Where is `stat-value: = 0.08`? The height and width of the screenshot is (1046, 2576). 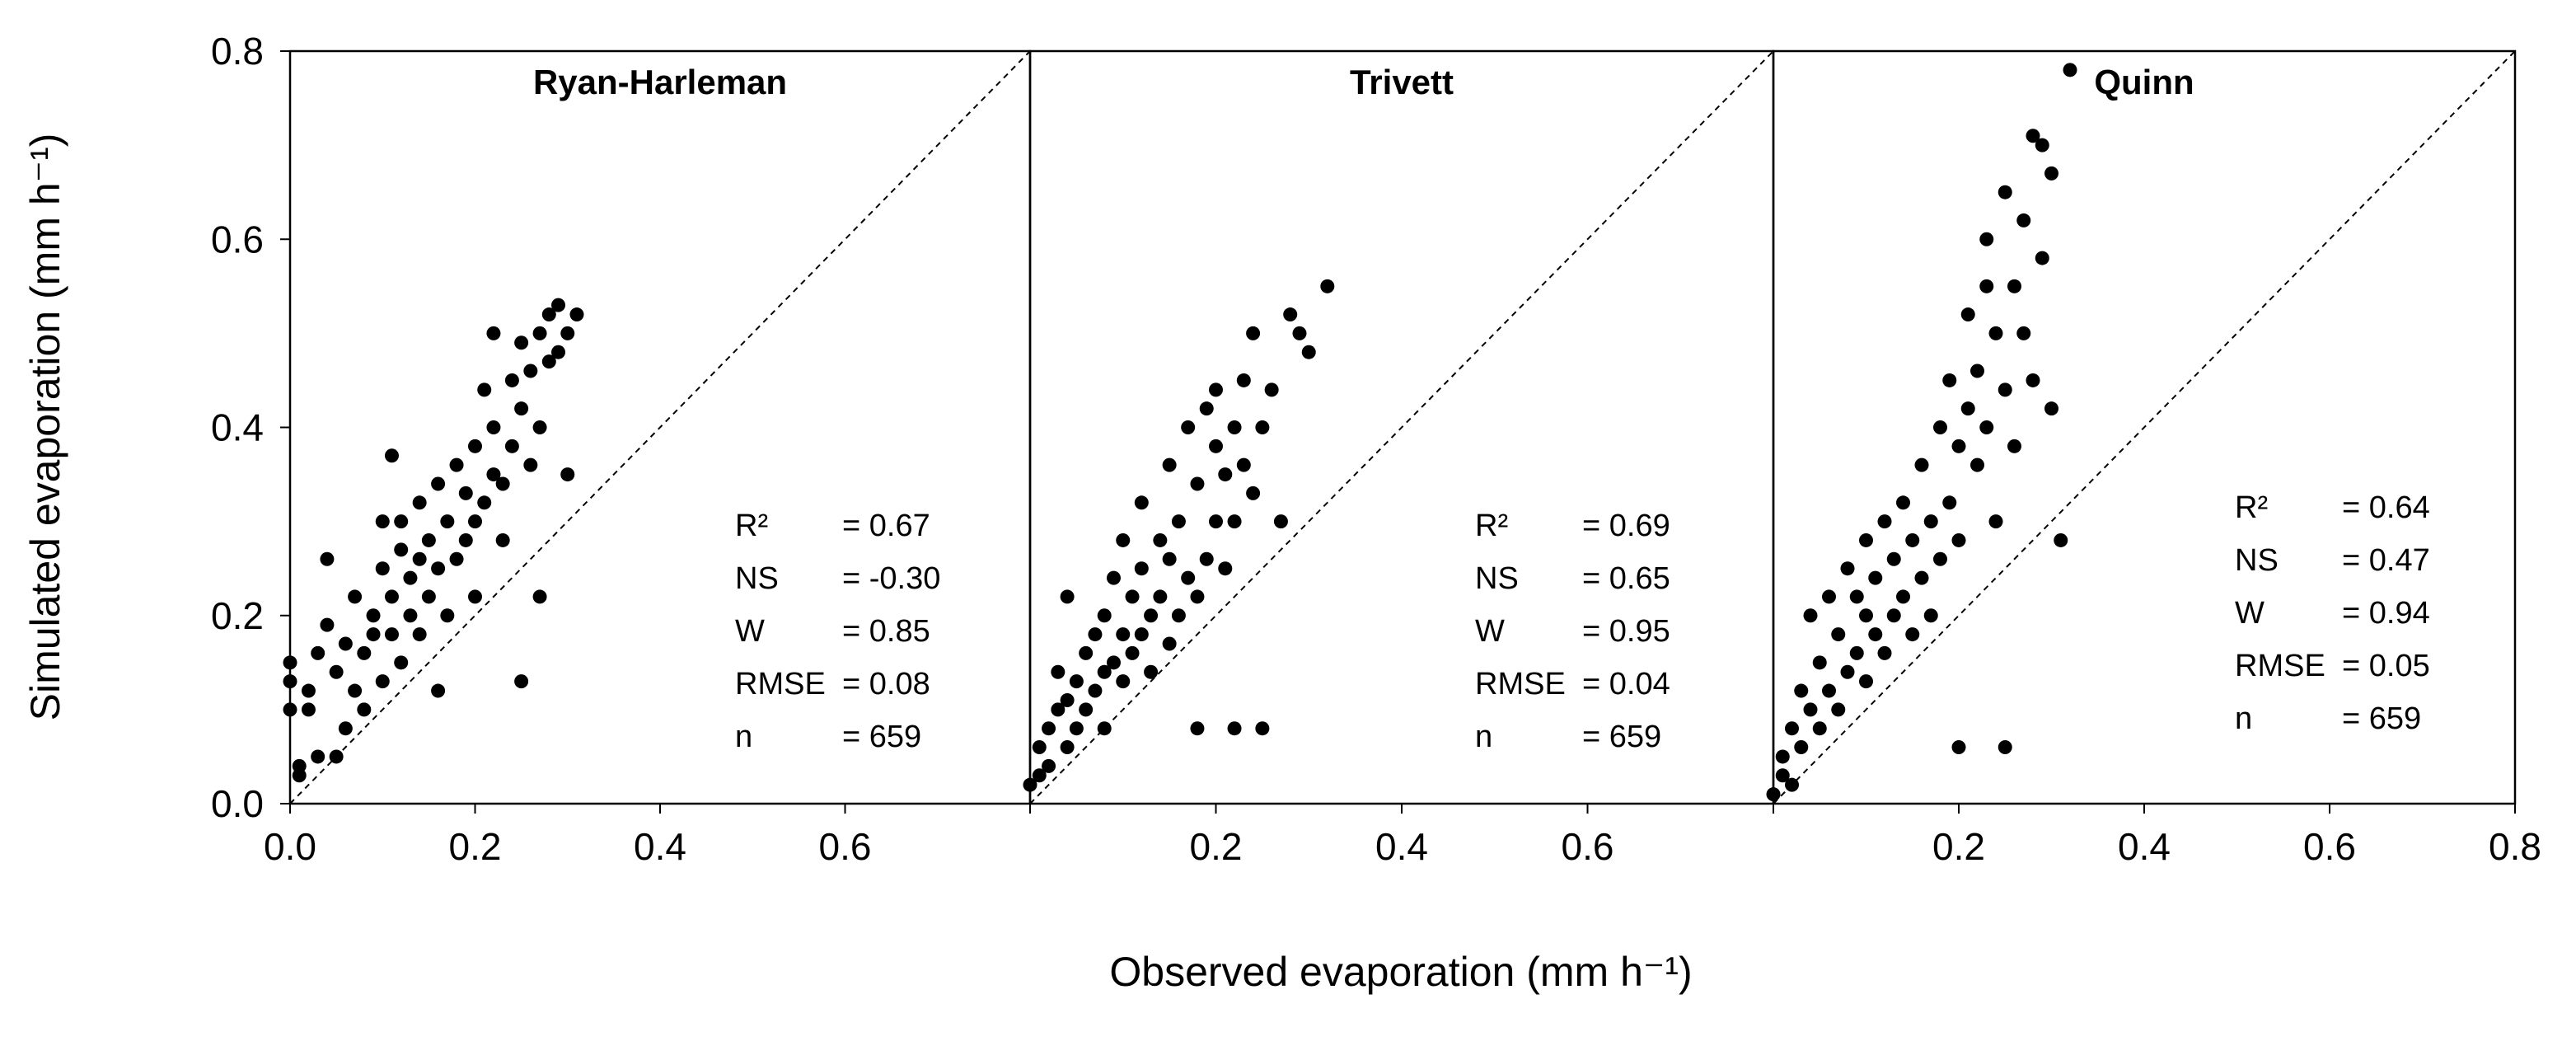 stat-value: = 0.08 is located at coordinates (886, 684).